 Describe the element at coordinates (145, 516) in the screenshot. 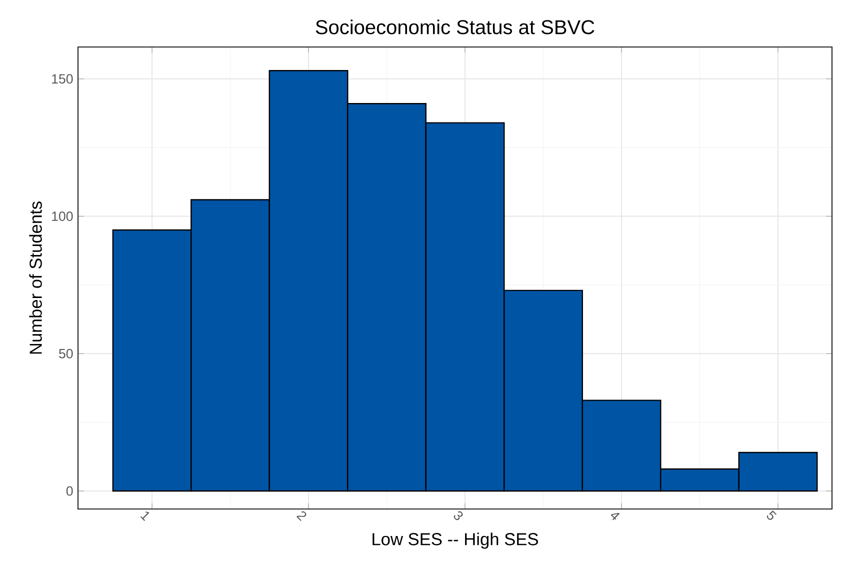

I see `x-tick-label: 1` at that location.